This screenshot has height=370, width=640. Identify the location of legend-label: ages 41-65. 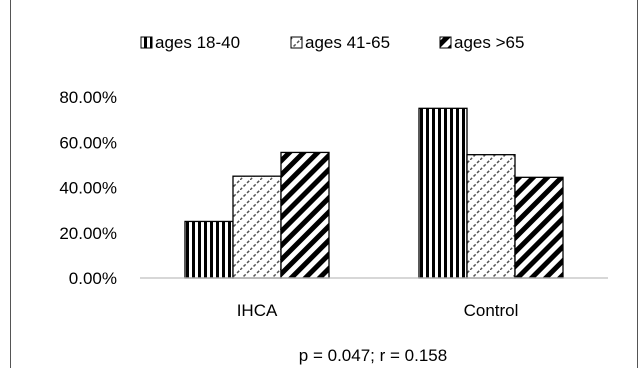
(347, 42).